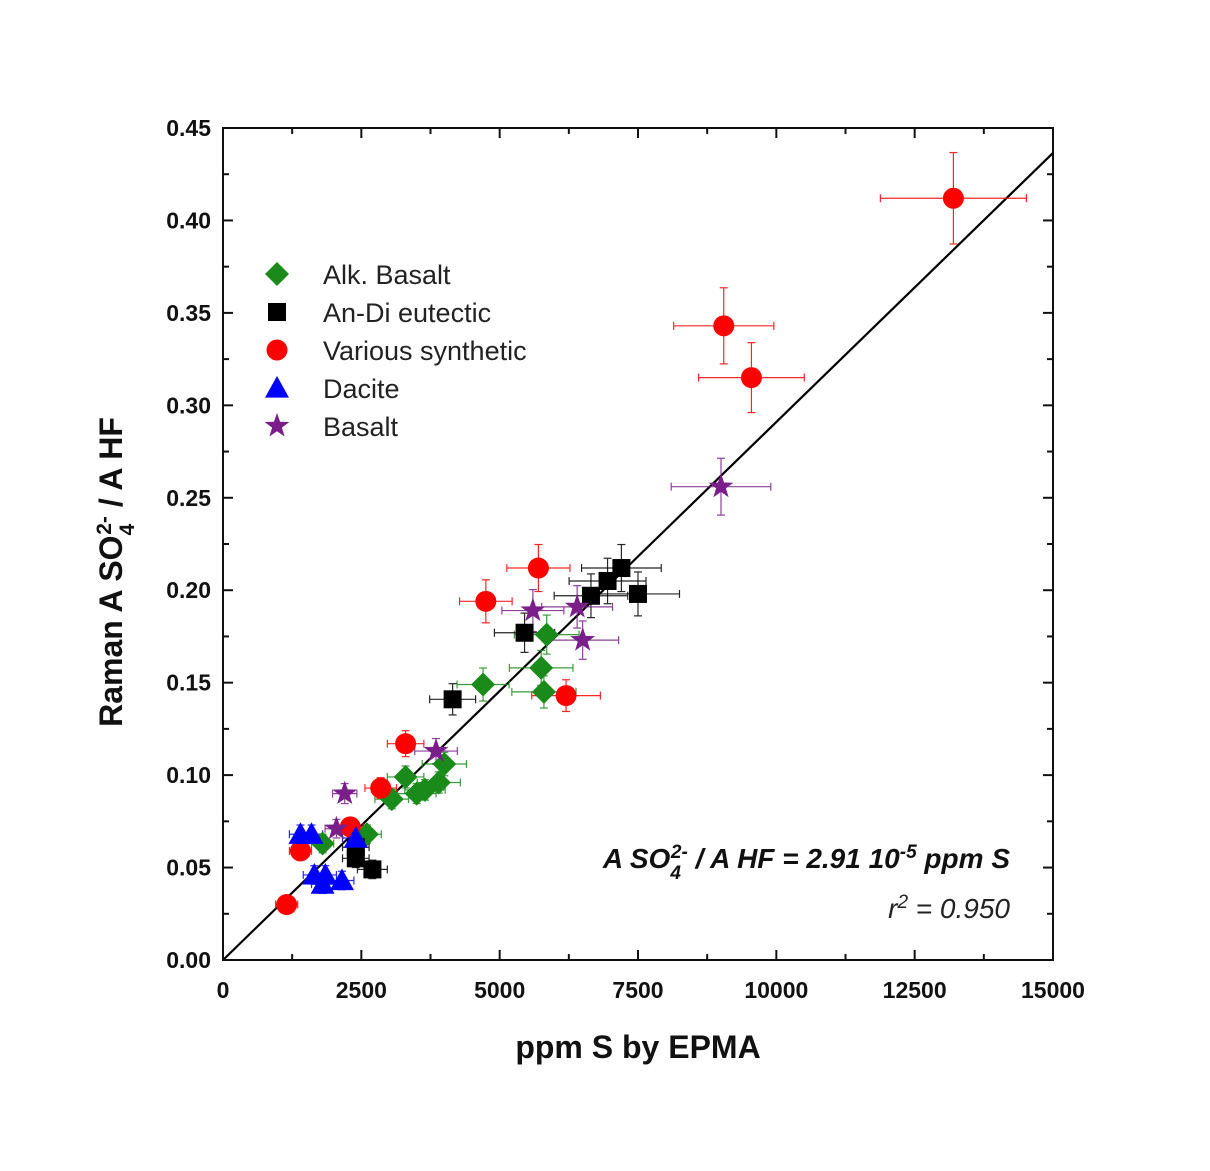 Image resolution: width=1210 pixels, height=1171 pixels. I want to click on fit-equation-exponent: -5, so click(908, 852).